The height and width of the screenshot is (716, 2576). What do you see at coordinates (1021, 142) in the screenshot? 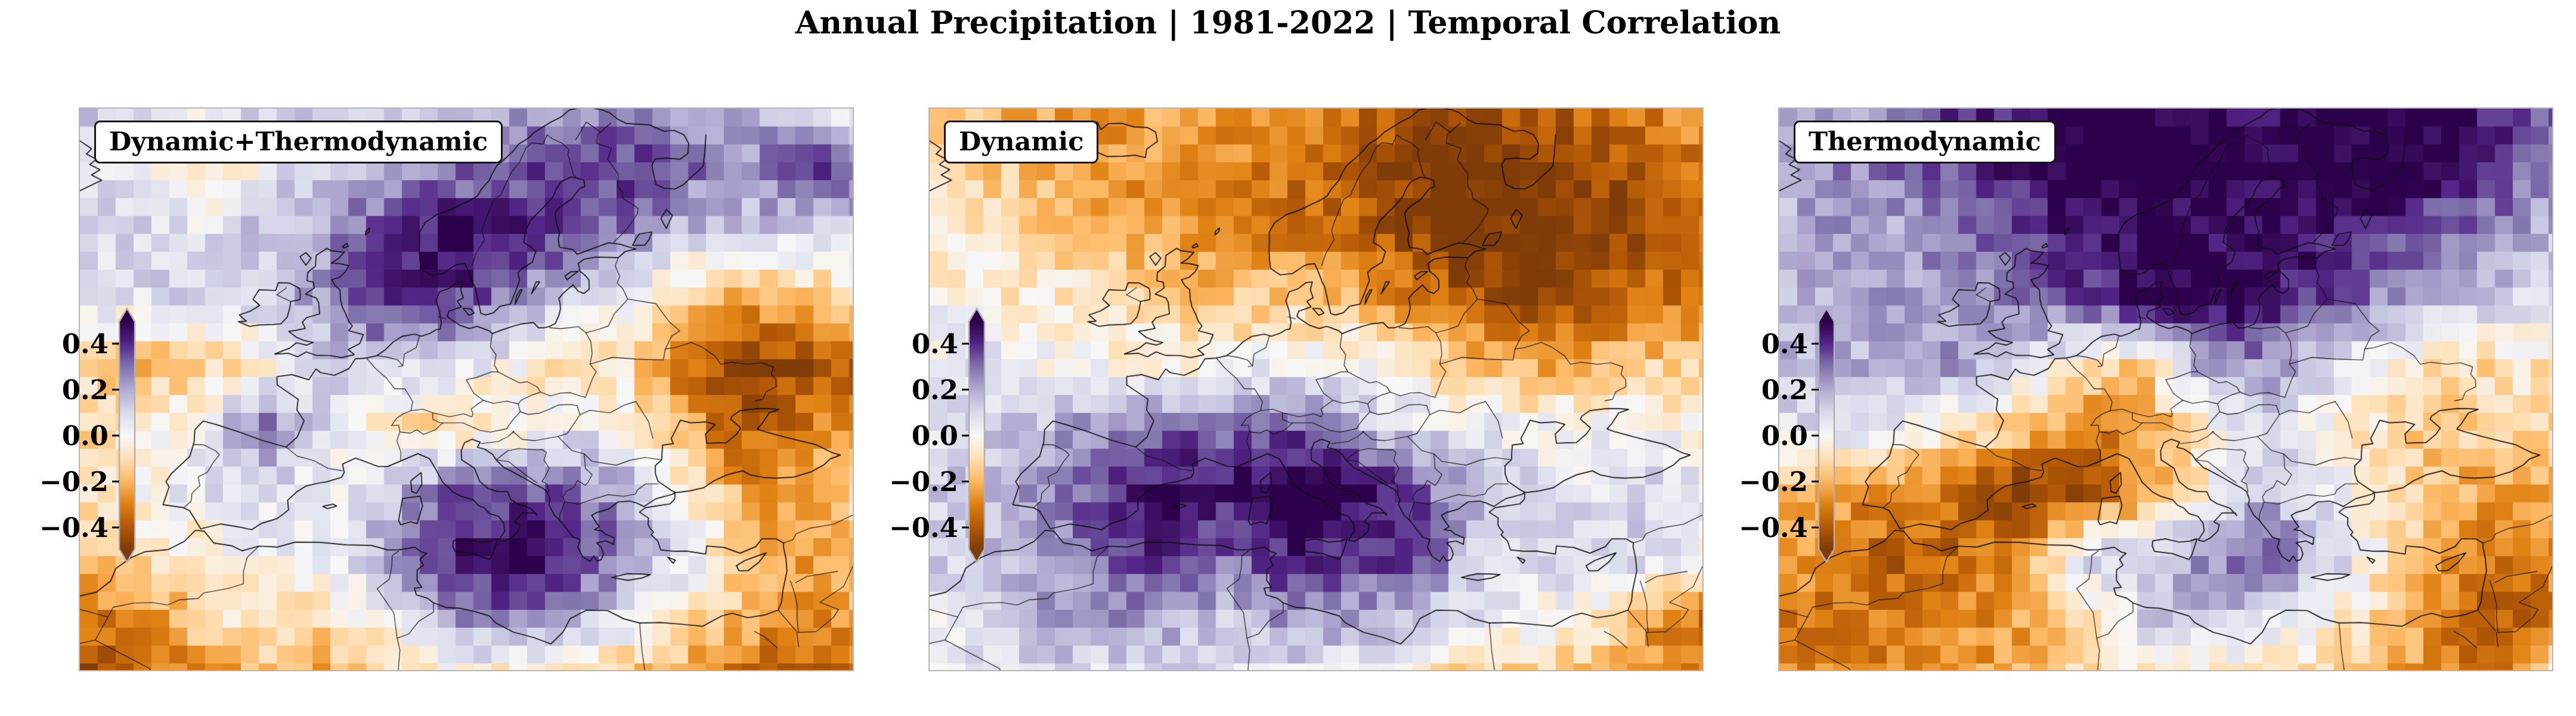
I see `panel-label: Dynamic` at bounding box center [1021, 142].